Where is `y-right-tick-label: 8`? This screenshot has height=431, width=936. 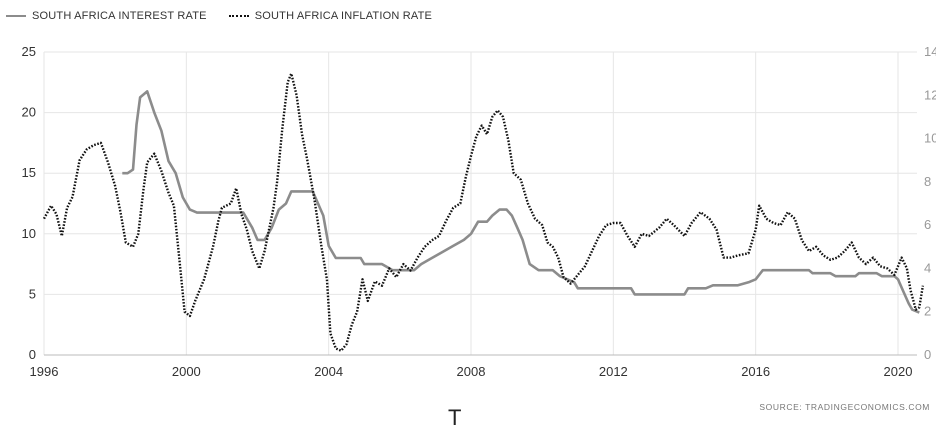 y-right-tick-label: 8 is located at coordinates (927, 181).